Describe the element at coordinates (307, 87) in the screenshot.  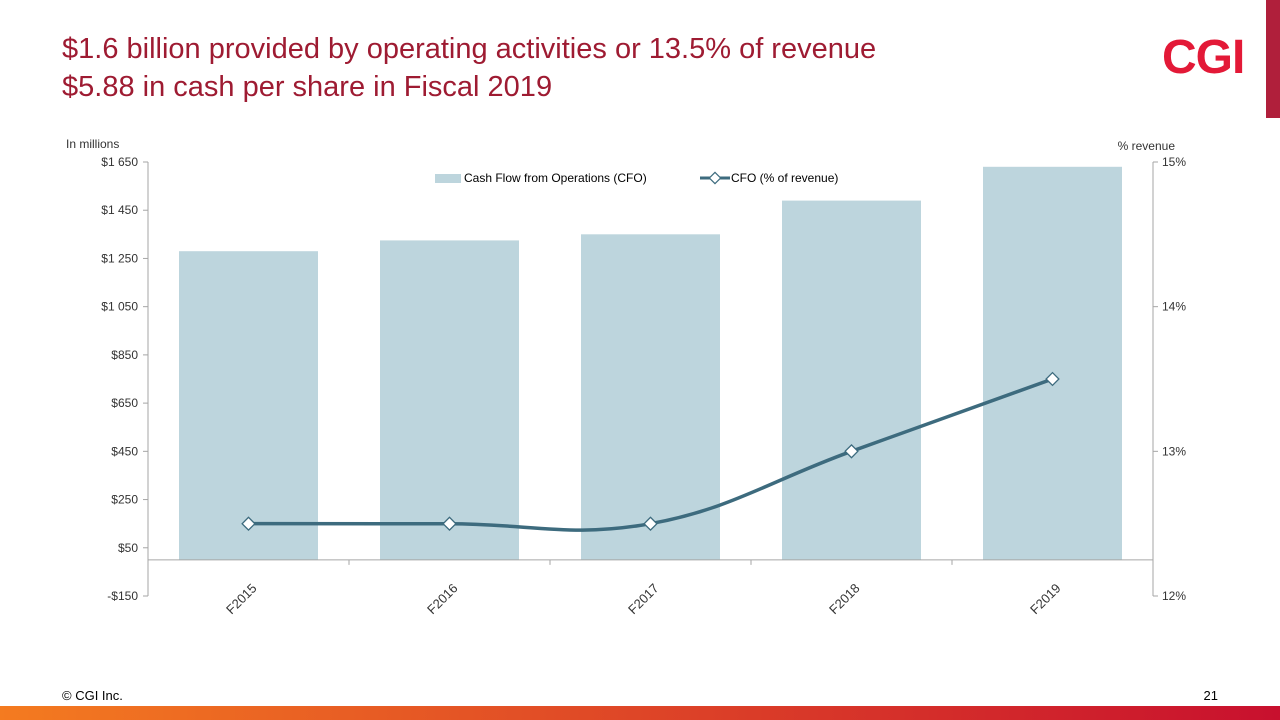
I see `slide-title-line-2: $5.88 in cash per share in Fiscal 2019` at that location.